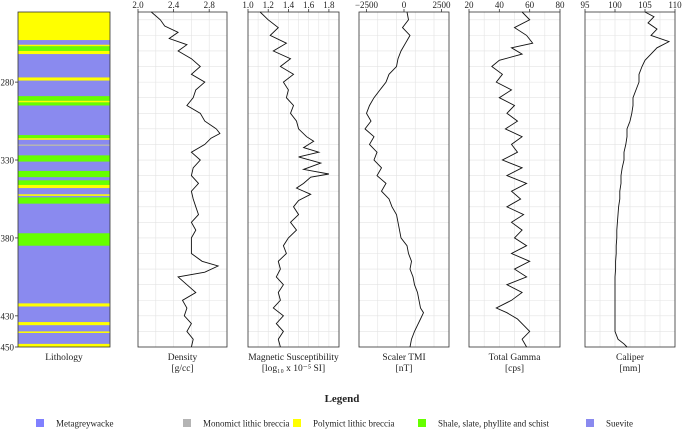 This screenshot has width=685, height=432. What do you see at coordinates (8, 316) in the screenshot?
I see `depth-tick-label: 430` at bounding box center [8, 316].